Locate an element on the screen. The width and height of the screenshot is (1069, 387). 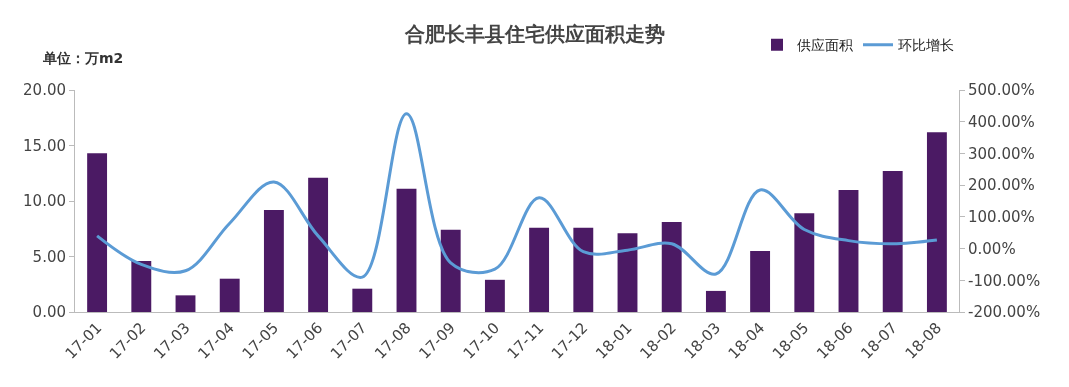
y-tick-label: 20.00 is located at coordinates (44, 90).